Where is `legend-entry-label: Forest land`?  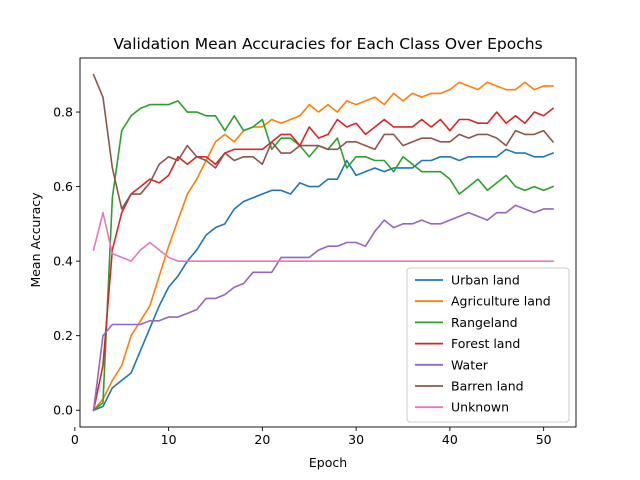
legend-entry-label: Forest land is located at coordinates (485, 343).